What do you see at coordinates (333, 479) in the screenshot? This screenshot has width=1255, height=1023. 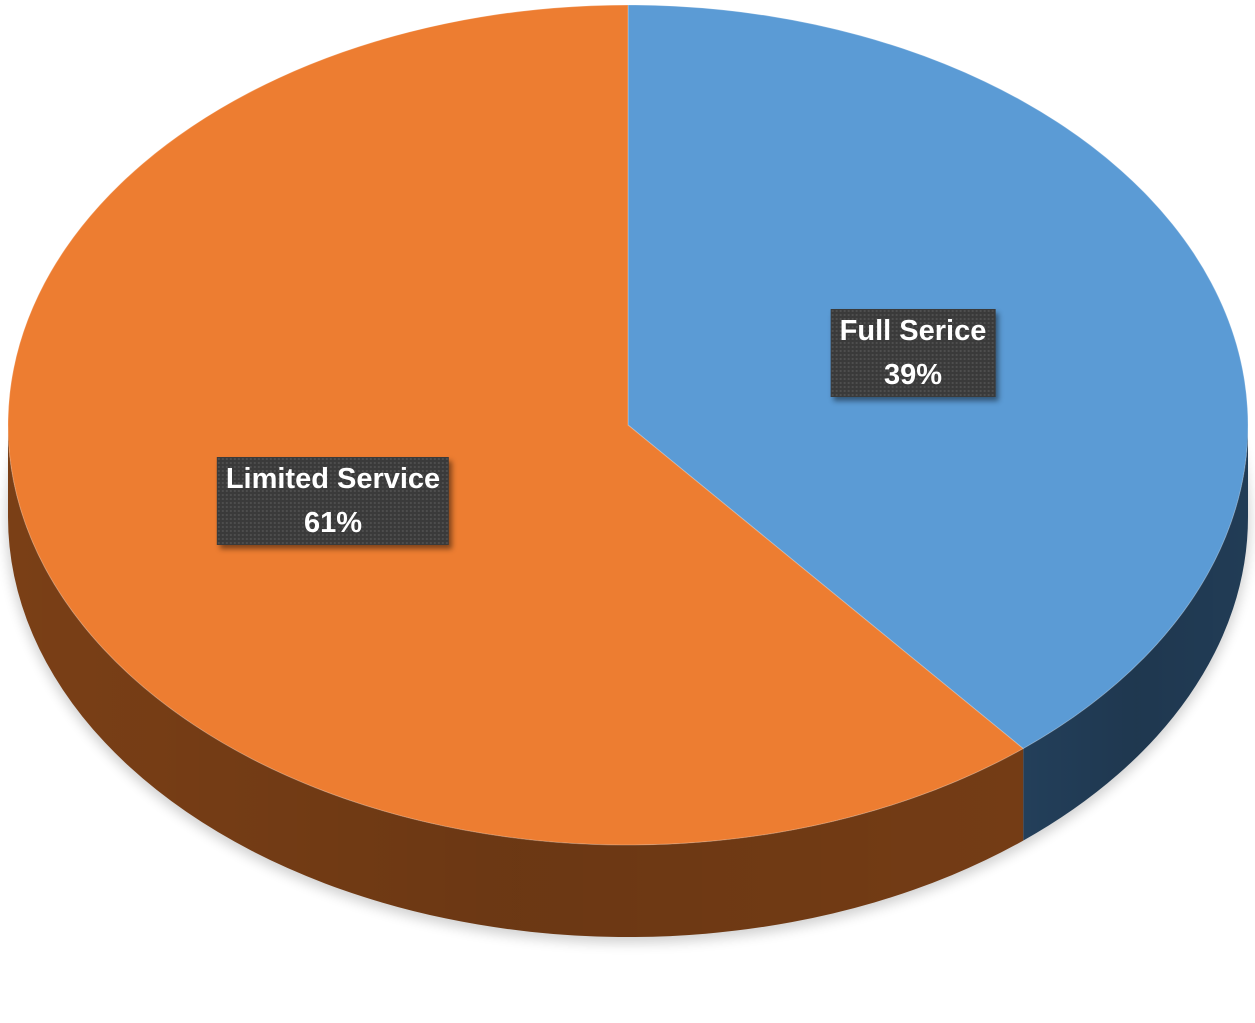 I see `data-label-limited-service-category: Limited Service` at bounding box center [333, 479].